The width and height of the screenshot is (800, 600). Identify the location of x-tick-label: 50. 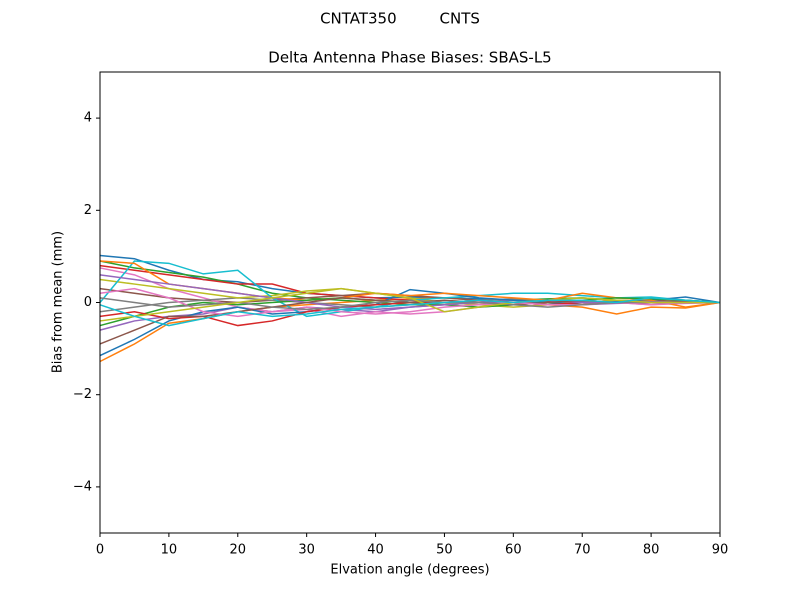
(444, 550).